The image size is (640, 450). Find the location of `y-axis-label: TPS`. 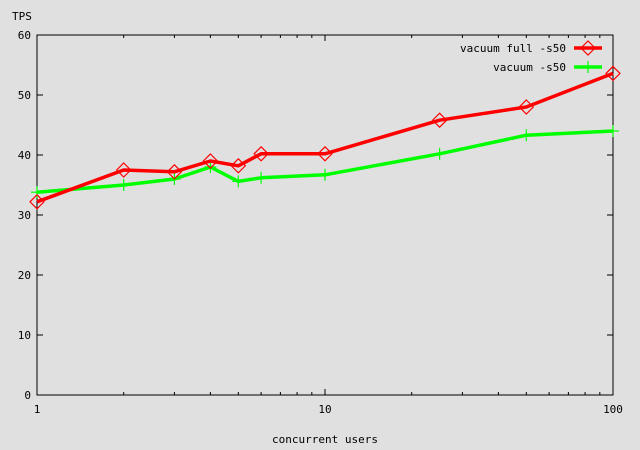

y-axis-label: TPS is located at coordinates (22, 16).